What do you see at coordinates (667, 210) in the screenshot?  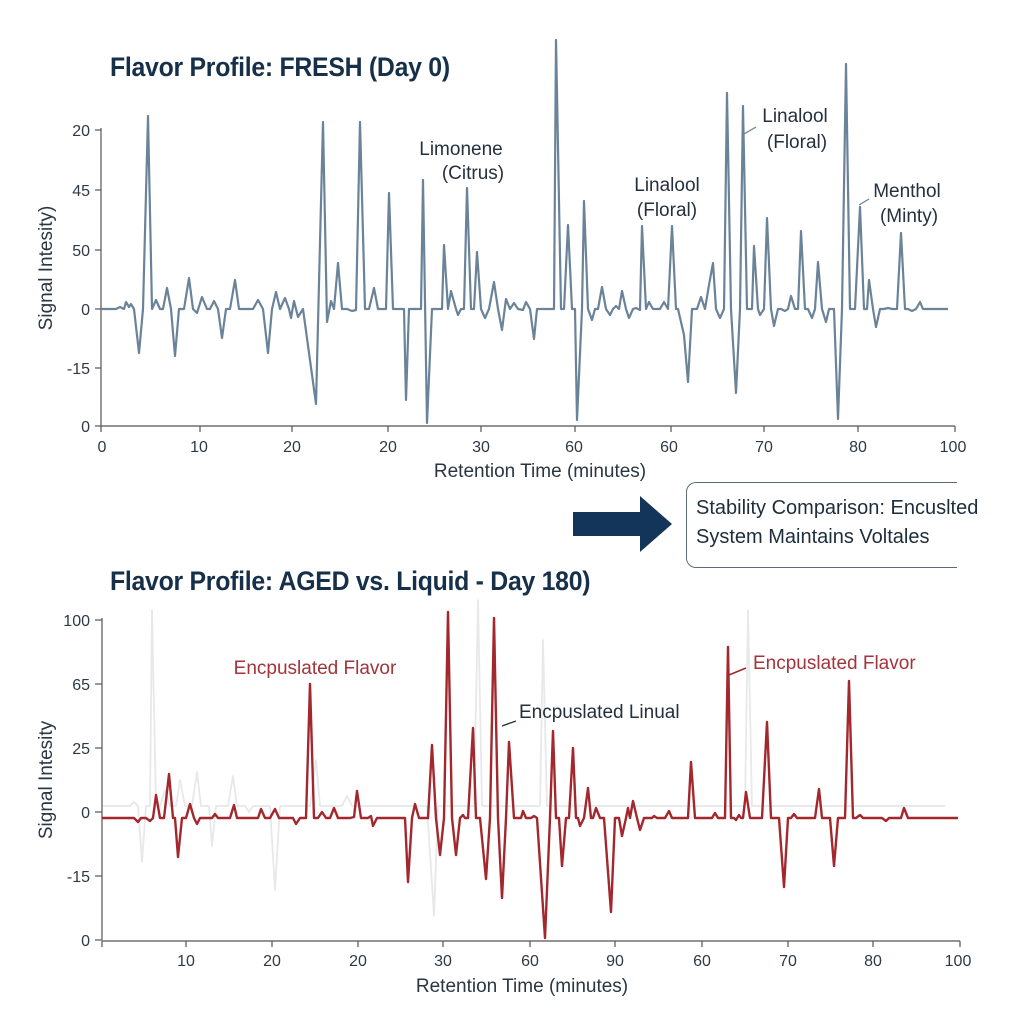 I see `annotation-linalool-1-line2: (Floral)` at bounding box center [667, 210].